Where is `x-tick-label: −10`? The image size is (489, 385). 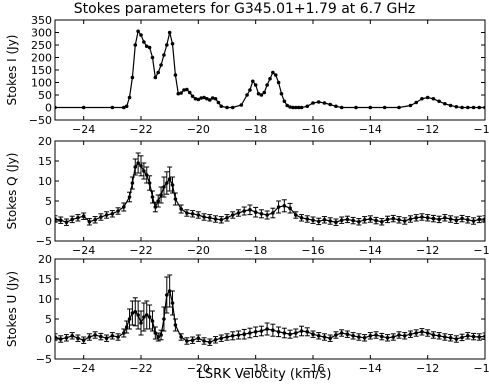 x-tick-label: −10 is located at coordinates (481, 250).